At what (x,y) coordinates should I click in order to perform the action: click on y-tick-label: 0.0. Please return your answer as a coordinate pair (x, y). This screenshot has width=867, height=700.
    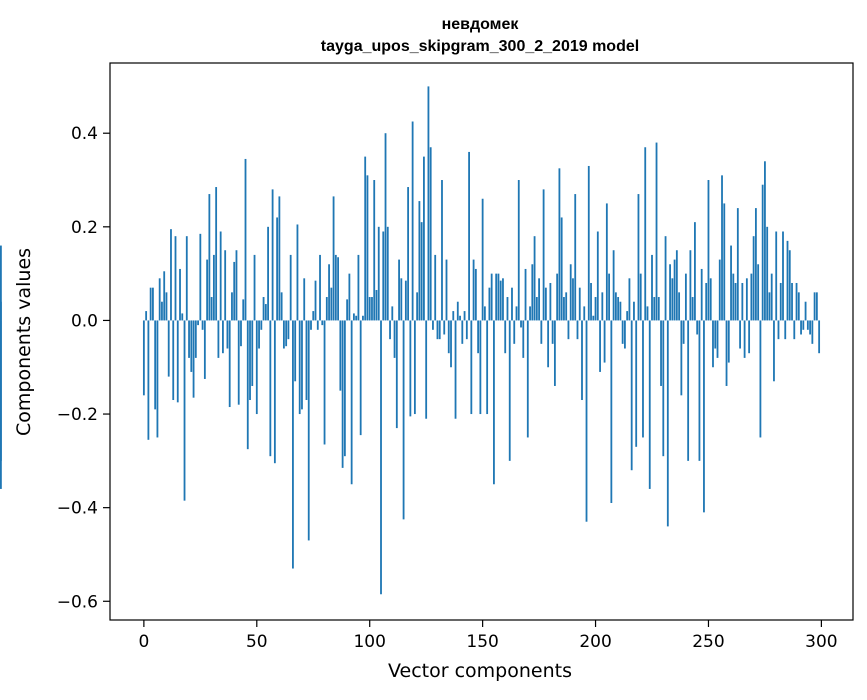
    Looking at the image, I should click on (84, 321).